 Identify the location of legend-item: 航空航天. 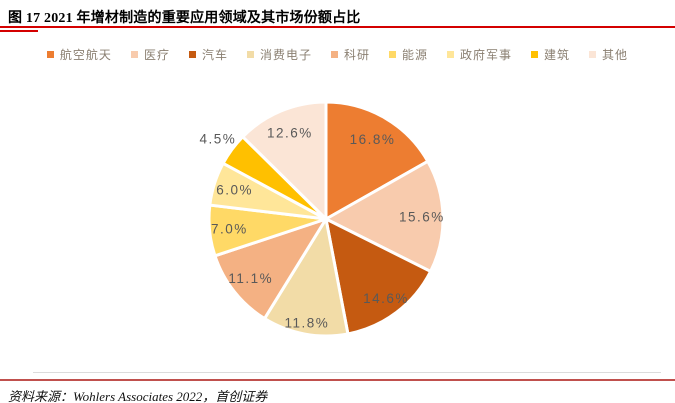
(79, 54).